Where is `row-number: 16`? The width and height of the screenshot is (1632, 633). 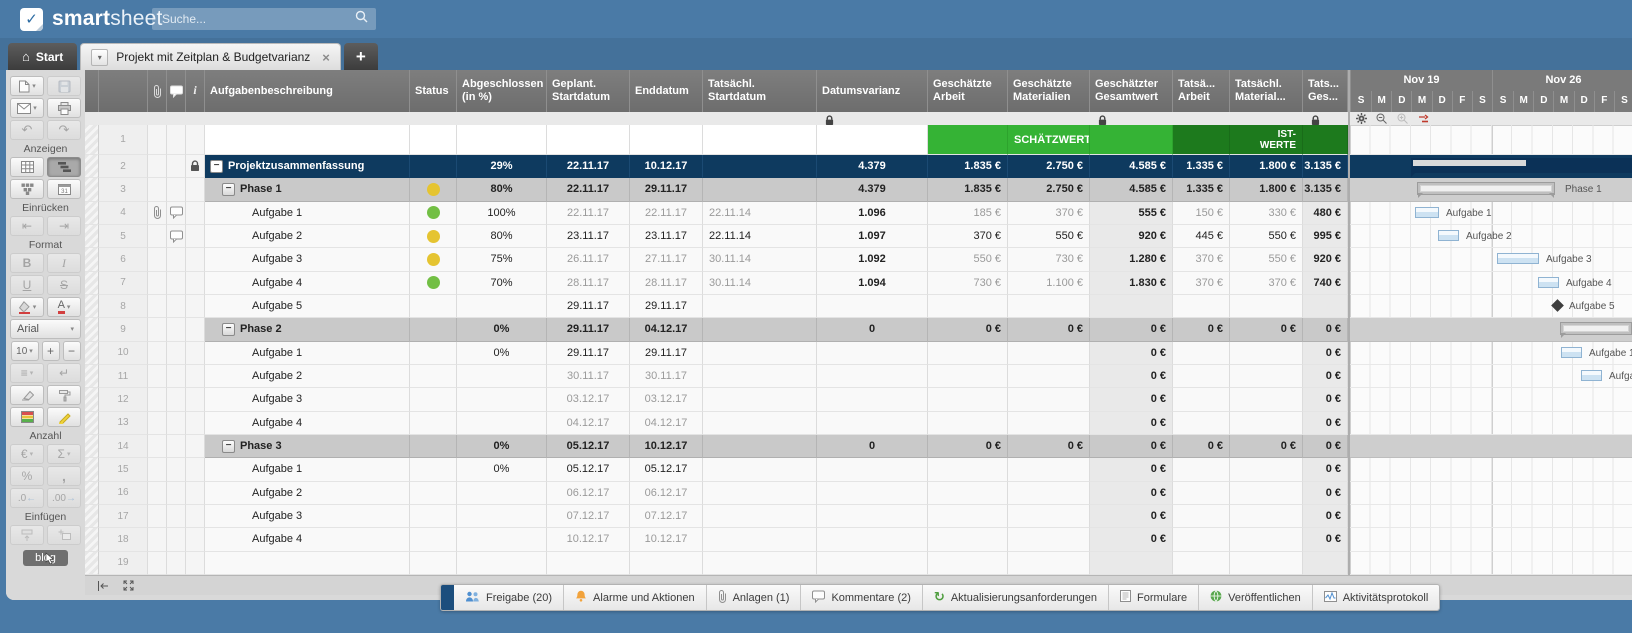 row-number: 16 is located at coordinates (123, 493).